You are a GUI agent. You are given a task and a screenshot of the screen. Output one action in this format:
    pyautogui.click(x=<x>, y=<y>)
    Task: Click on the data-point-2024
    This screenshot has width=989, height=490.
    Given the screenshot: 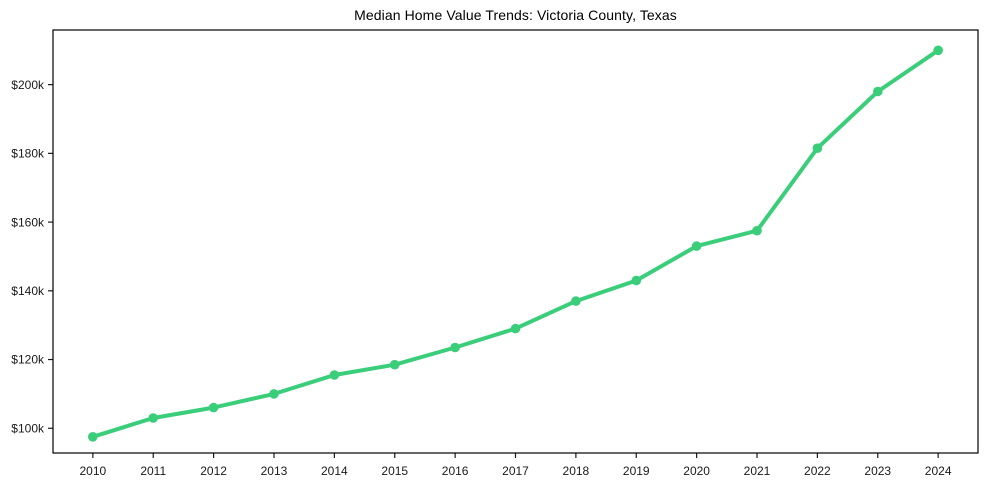 What is the action you would take?
    pyautogui.click(x=938, y=50)
    